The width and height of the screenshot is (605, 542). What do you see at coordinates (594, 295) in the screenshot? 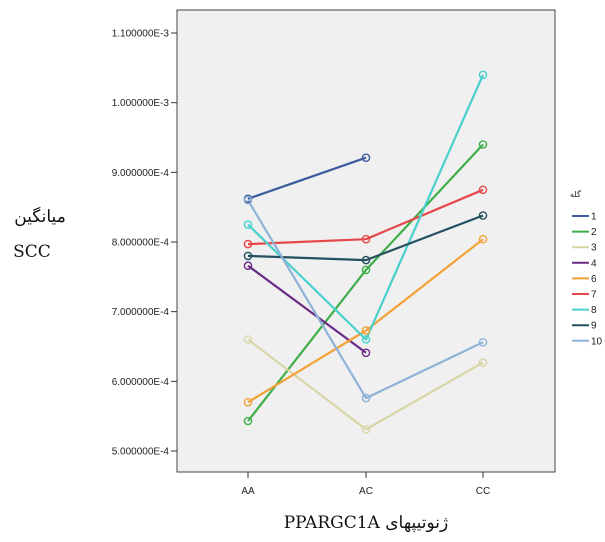
I see `legend-label-7: 7` at bounding box center [594, 295].